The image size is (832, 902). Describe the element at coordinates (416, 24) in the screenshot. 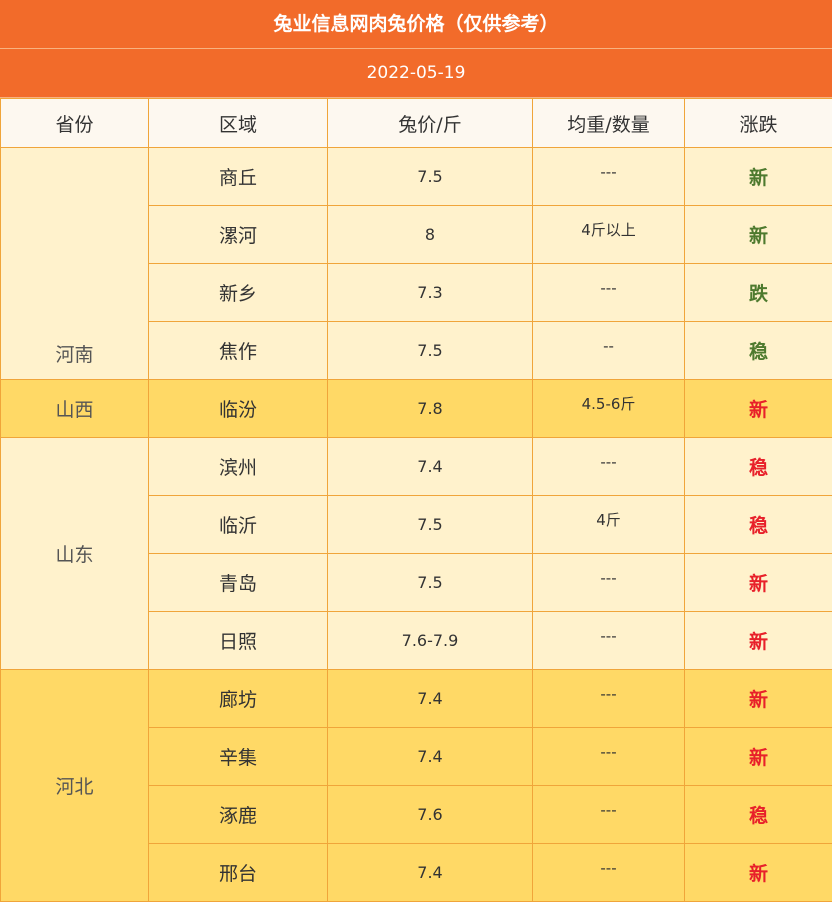

I see `title: 兔业信息网肉兔价格（仅供参考）` at that location.